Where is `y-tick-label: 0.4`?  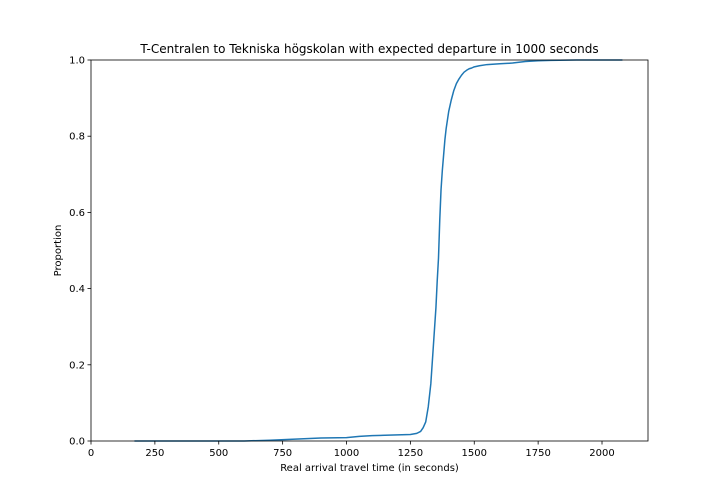 y-tick-label: 0.4 is located at coordinates (77, 289).